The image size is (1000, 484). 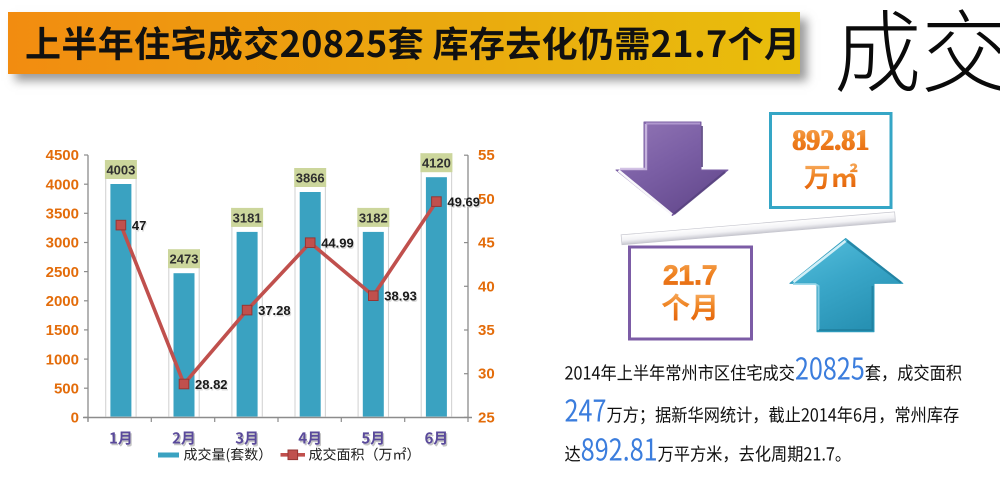 What do you see at coordinates (62, 330) in the screenshot?
I see `svg-text: 1500` at bounding box center [62, 330].